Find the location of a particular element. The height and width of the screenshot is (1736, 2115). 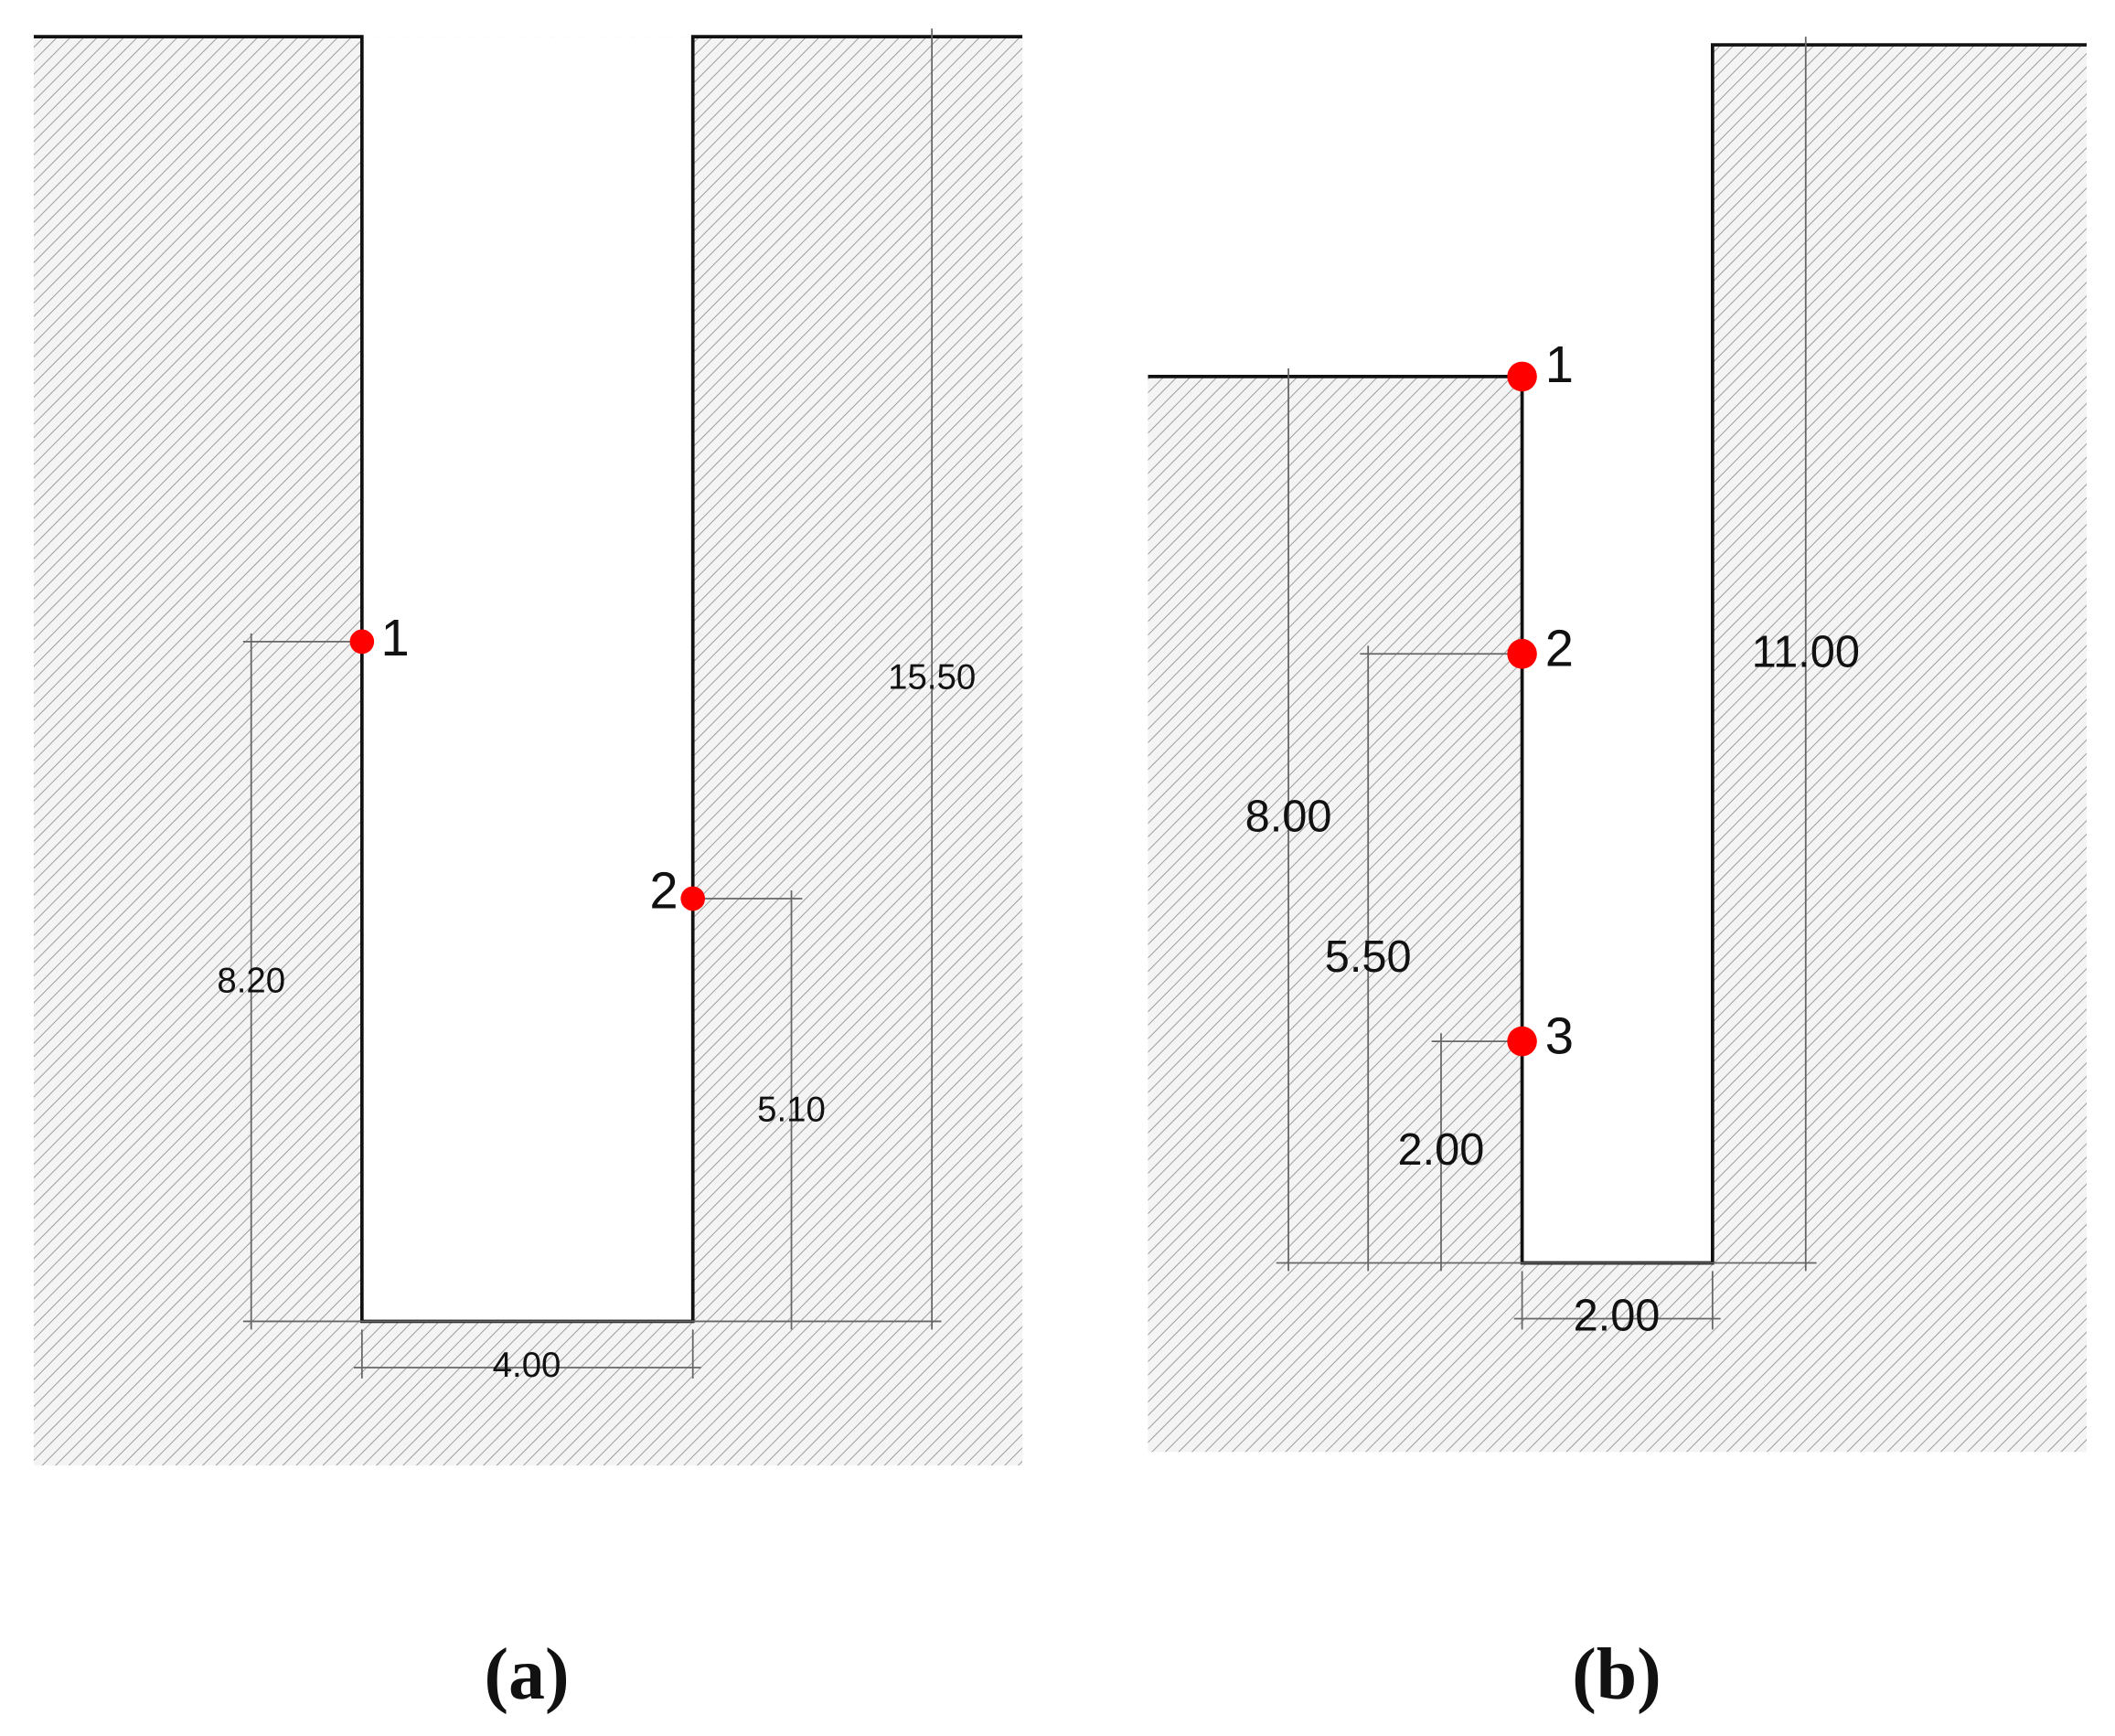

caption: (b) is located at coordinates (1616, 1675).